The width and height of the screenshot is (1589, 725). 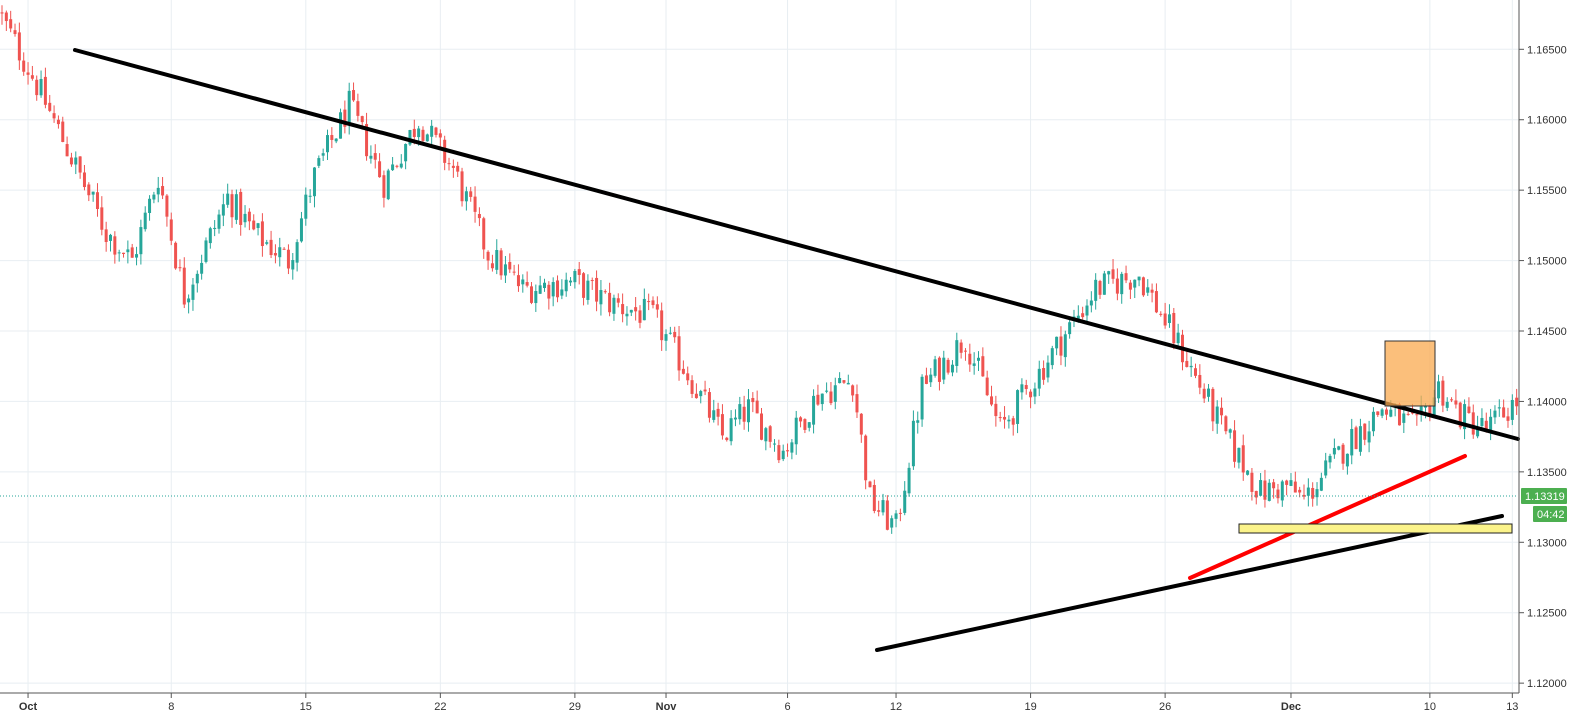 What do you see at coordinates (1547, 543) in the screenshot?
I see `price-tick-label: 1.13000` at bounding box center [1547, 543].